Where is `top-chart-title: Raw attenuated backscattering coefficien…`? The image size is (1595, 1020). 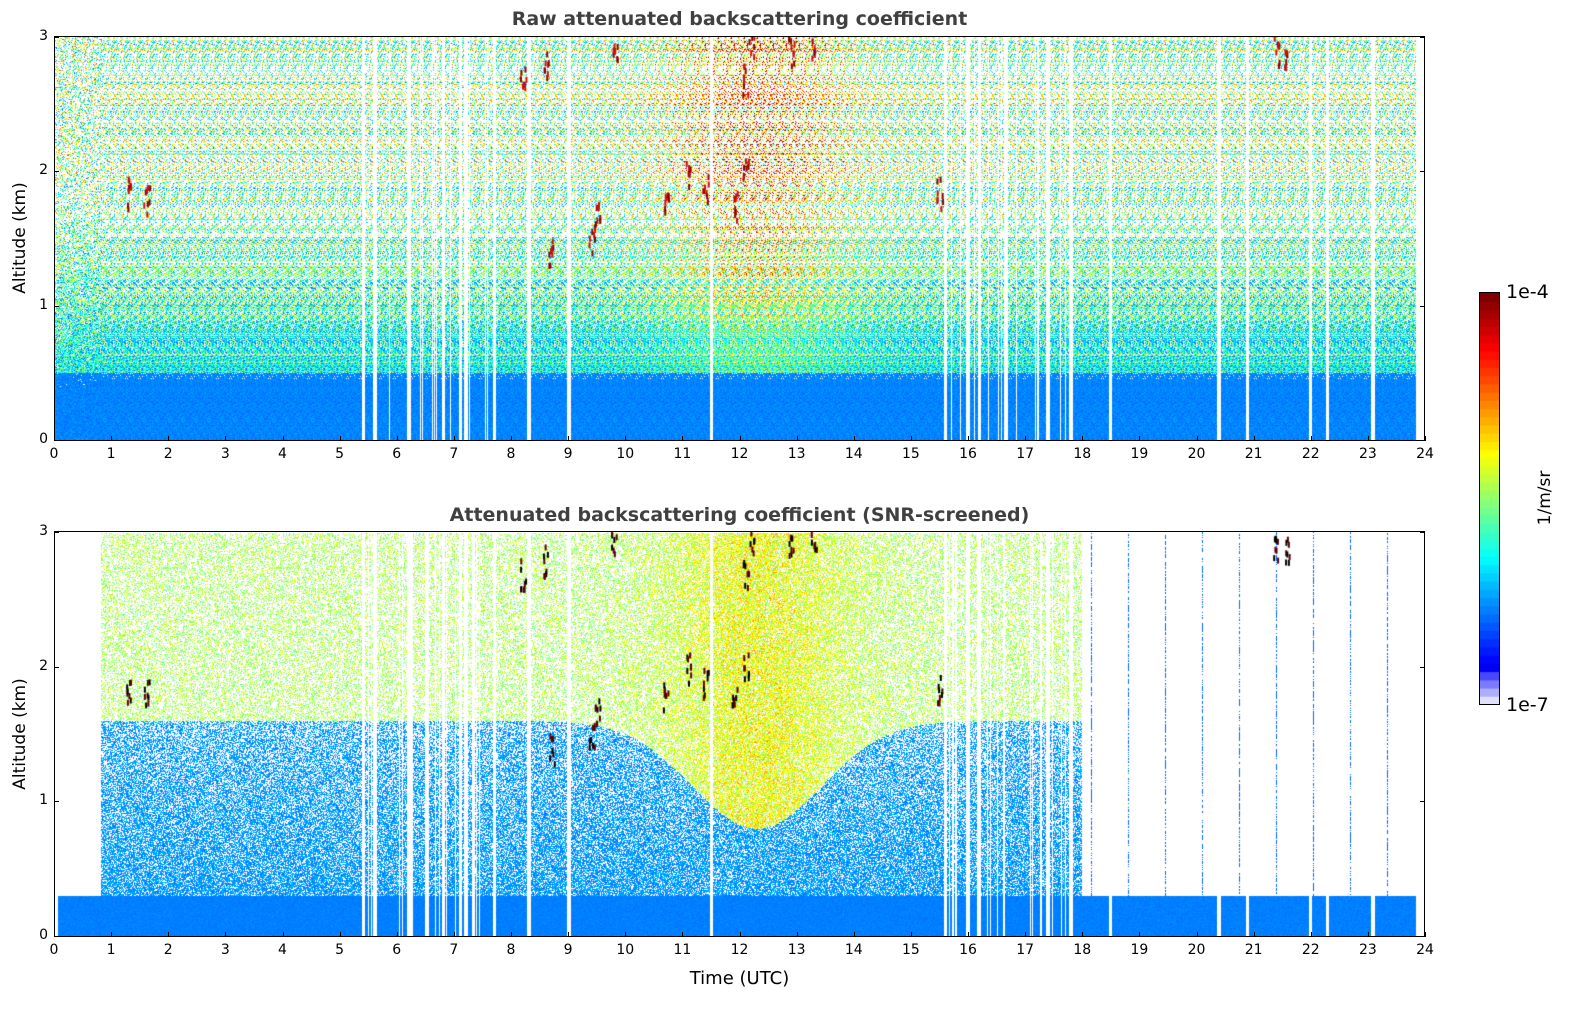
top-chart-title: Raw attenuated backscattering coefficien… is located at coordinates (739, 19).